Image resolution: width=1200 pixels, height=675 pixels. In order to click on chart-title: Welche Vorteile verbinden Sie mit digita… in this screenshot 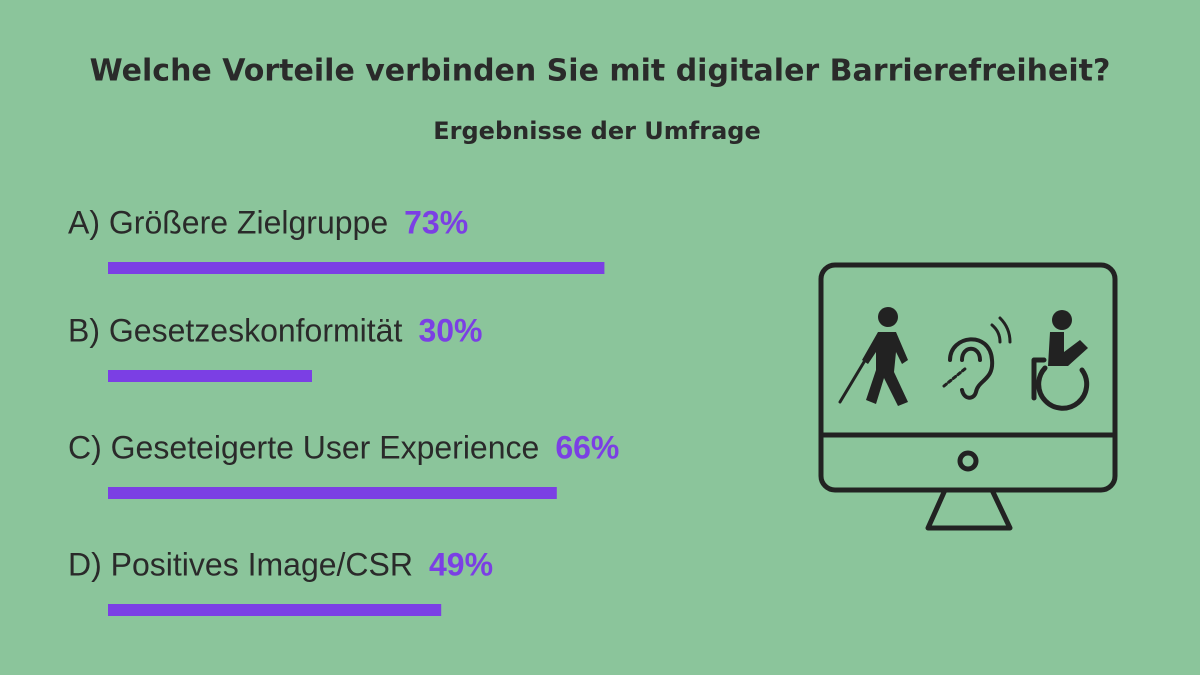, I will do `click(600, 71)`.